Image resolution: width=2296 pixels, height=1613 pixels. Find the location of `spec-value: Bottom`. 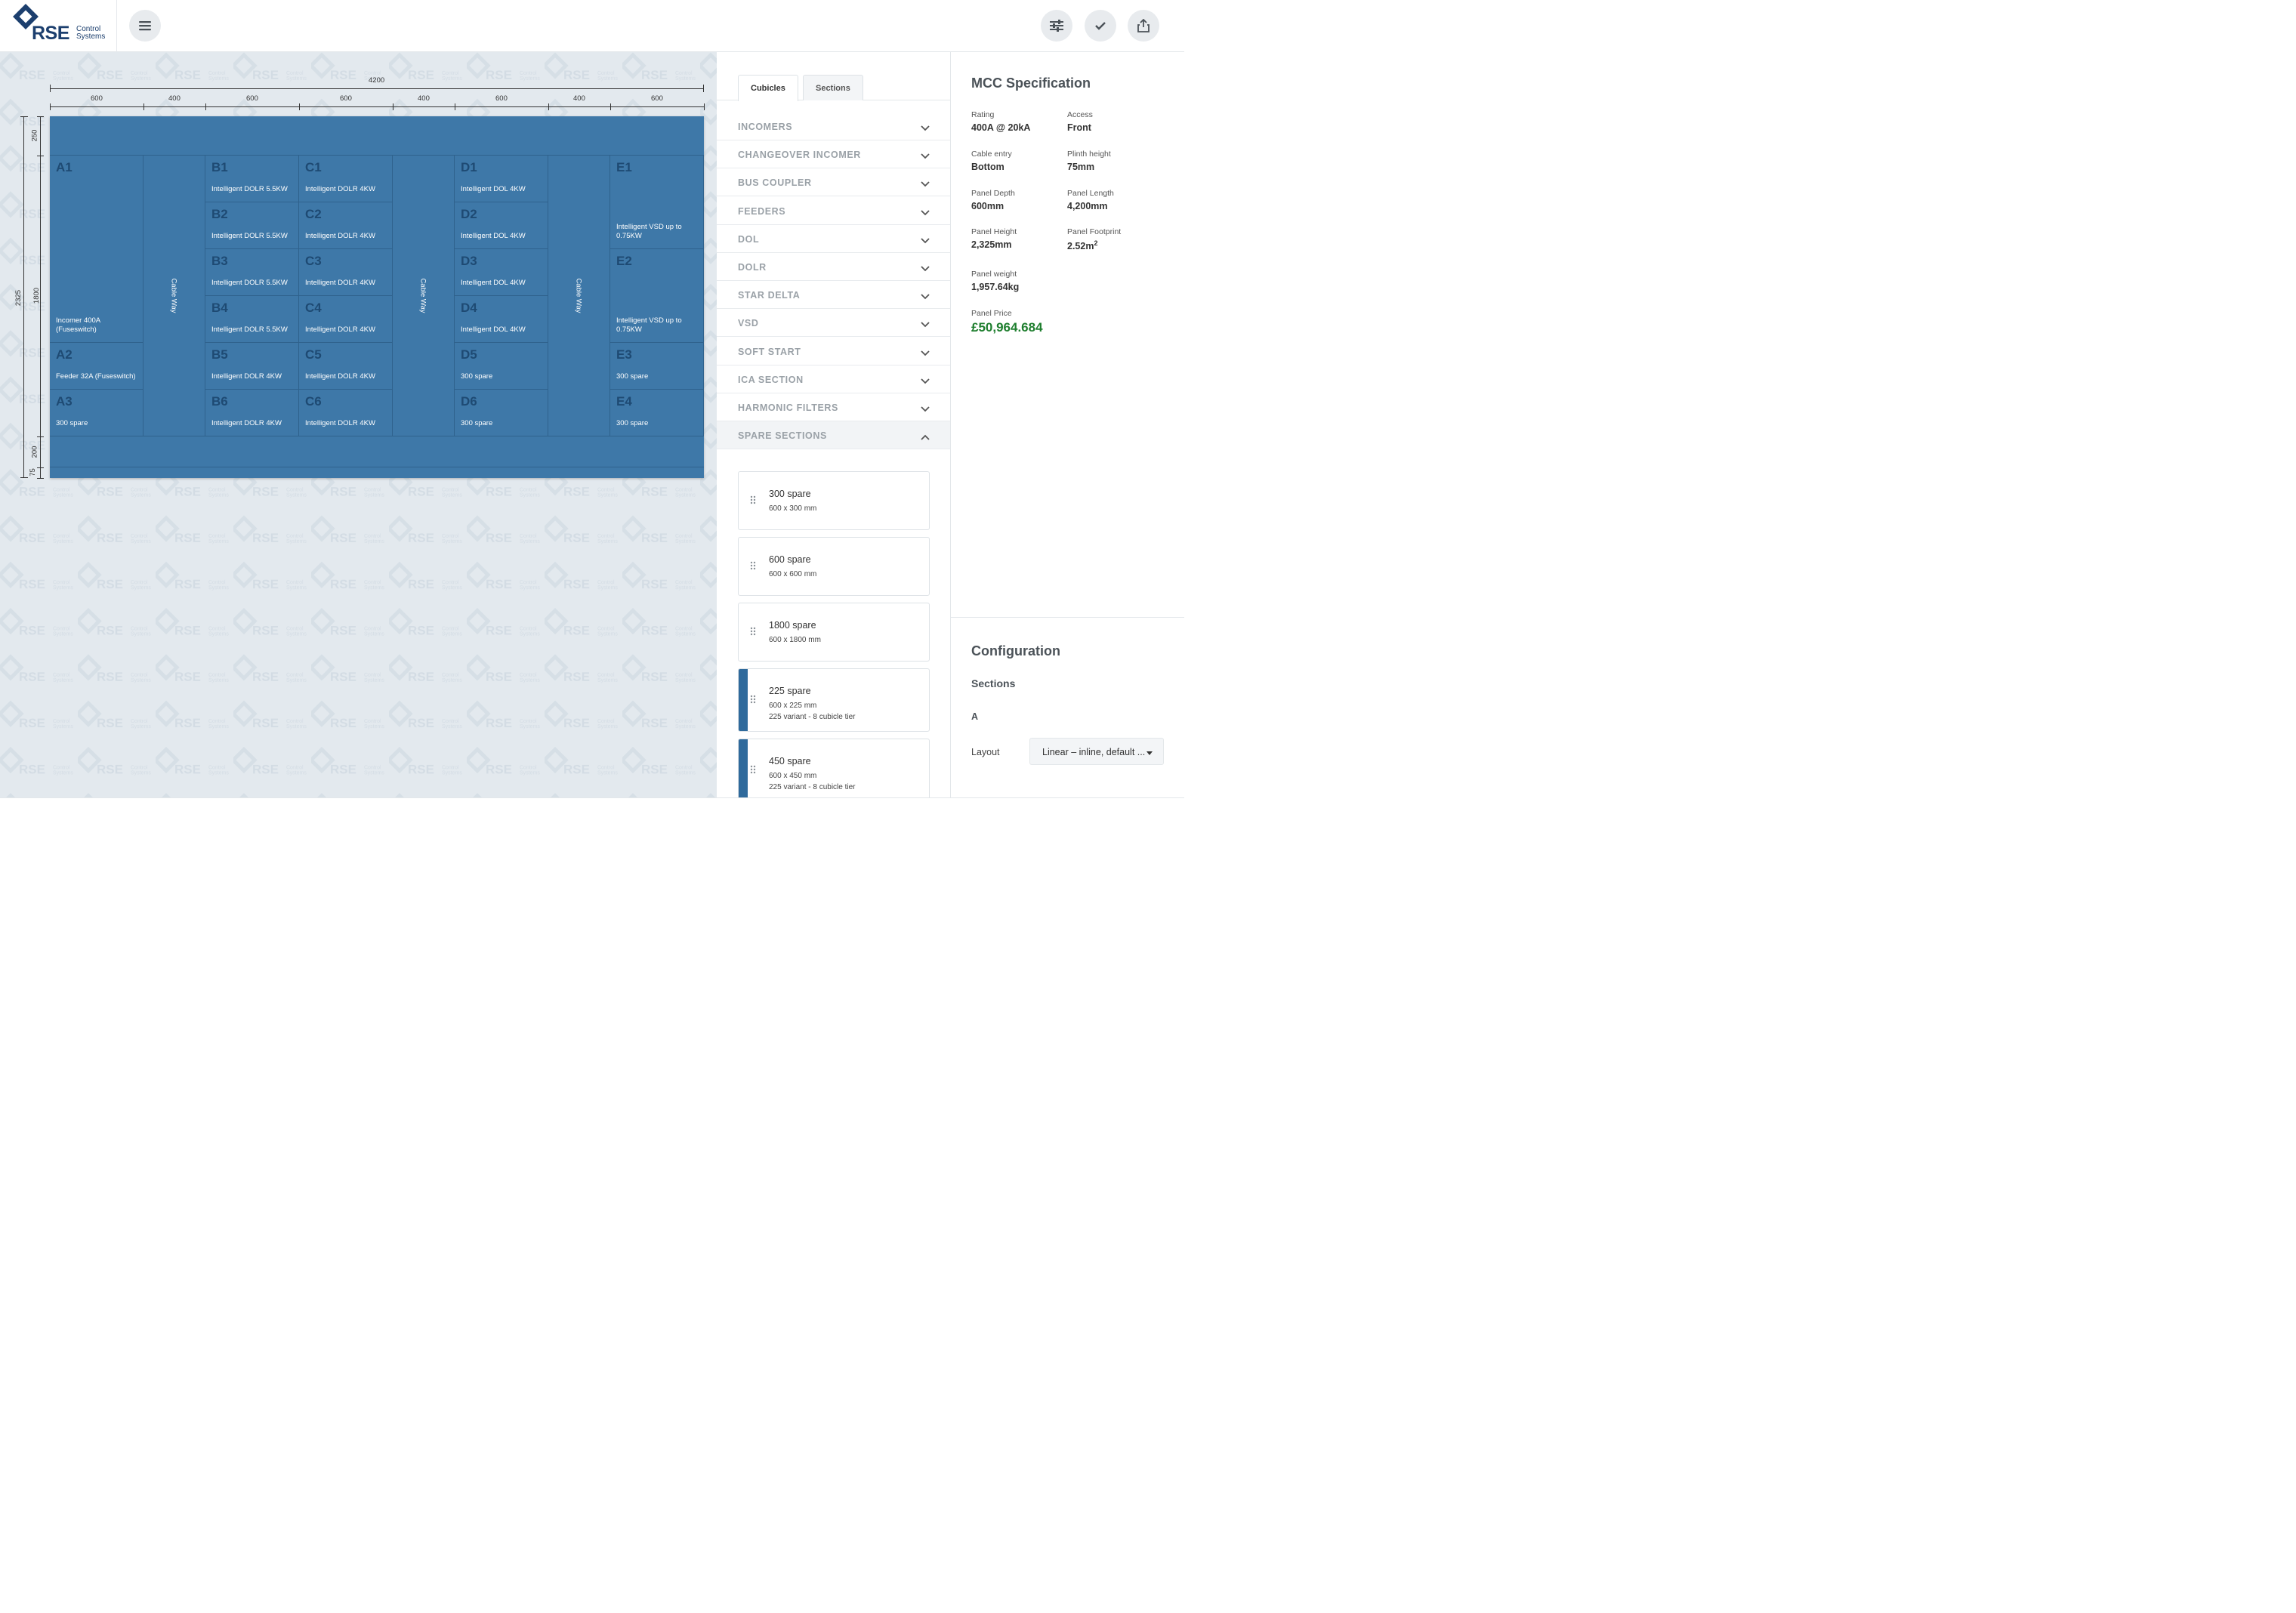

spec-value: Bottom is located at coordinates (987, 167).